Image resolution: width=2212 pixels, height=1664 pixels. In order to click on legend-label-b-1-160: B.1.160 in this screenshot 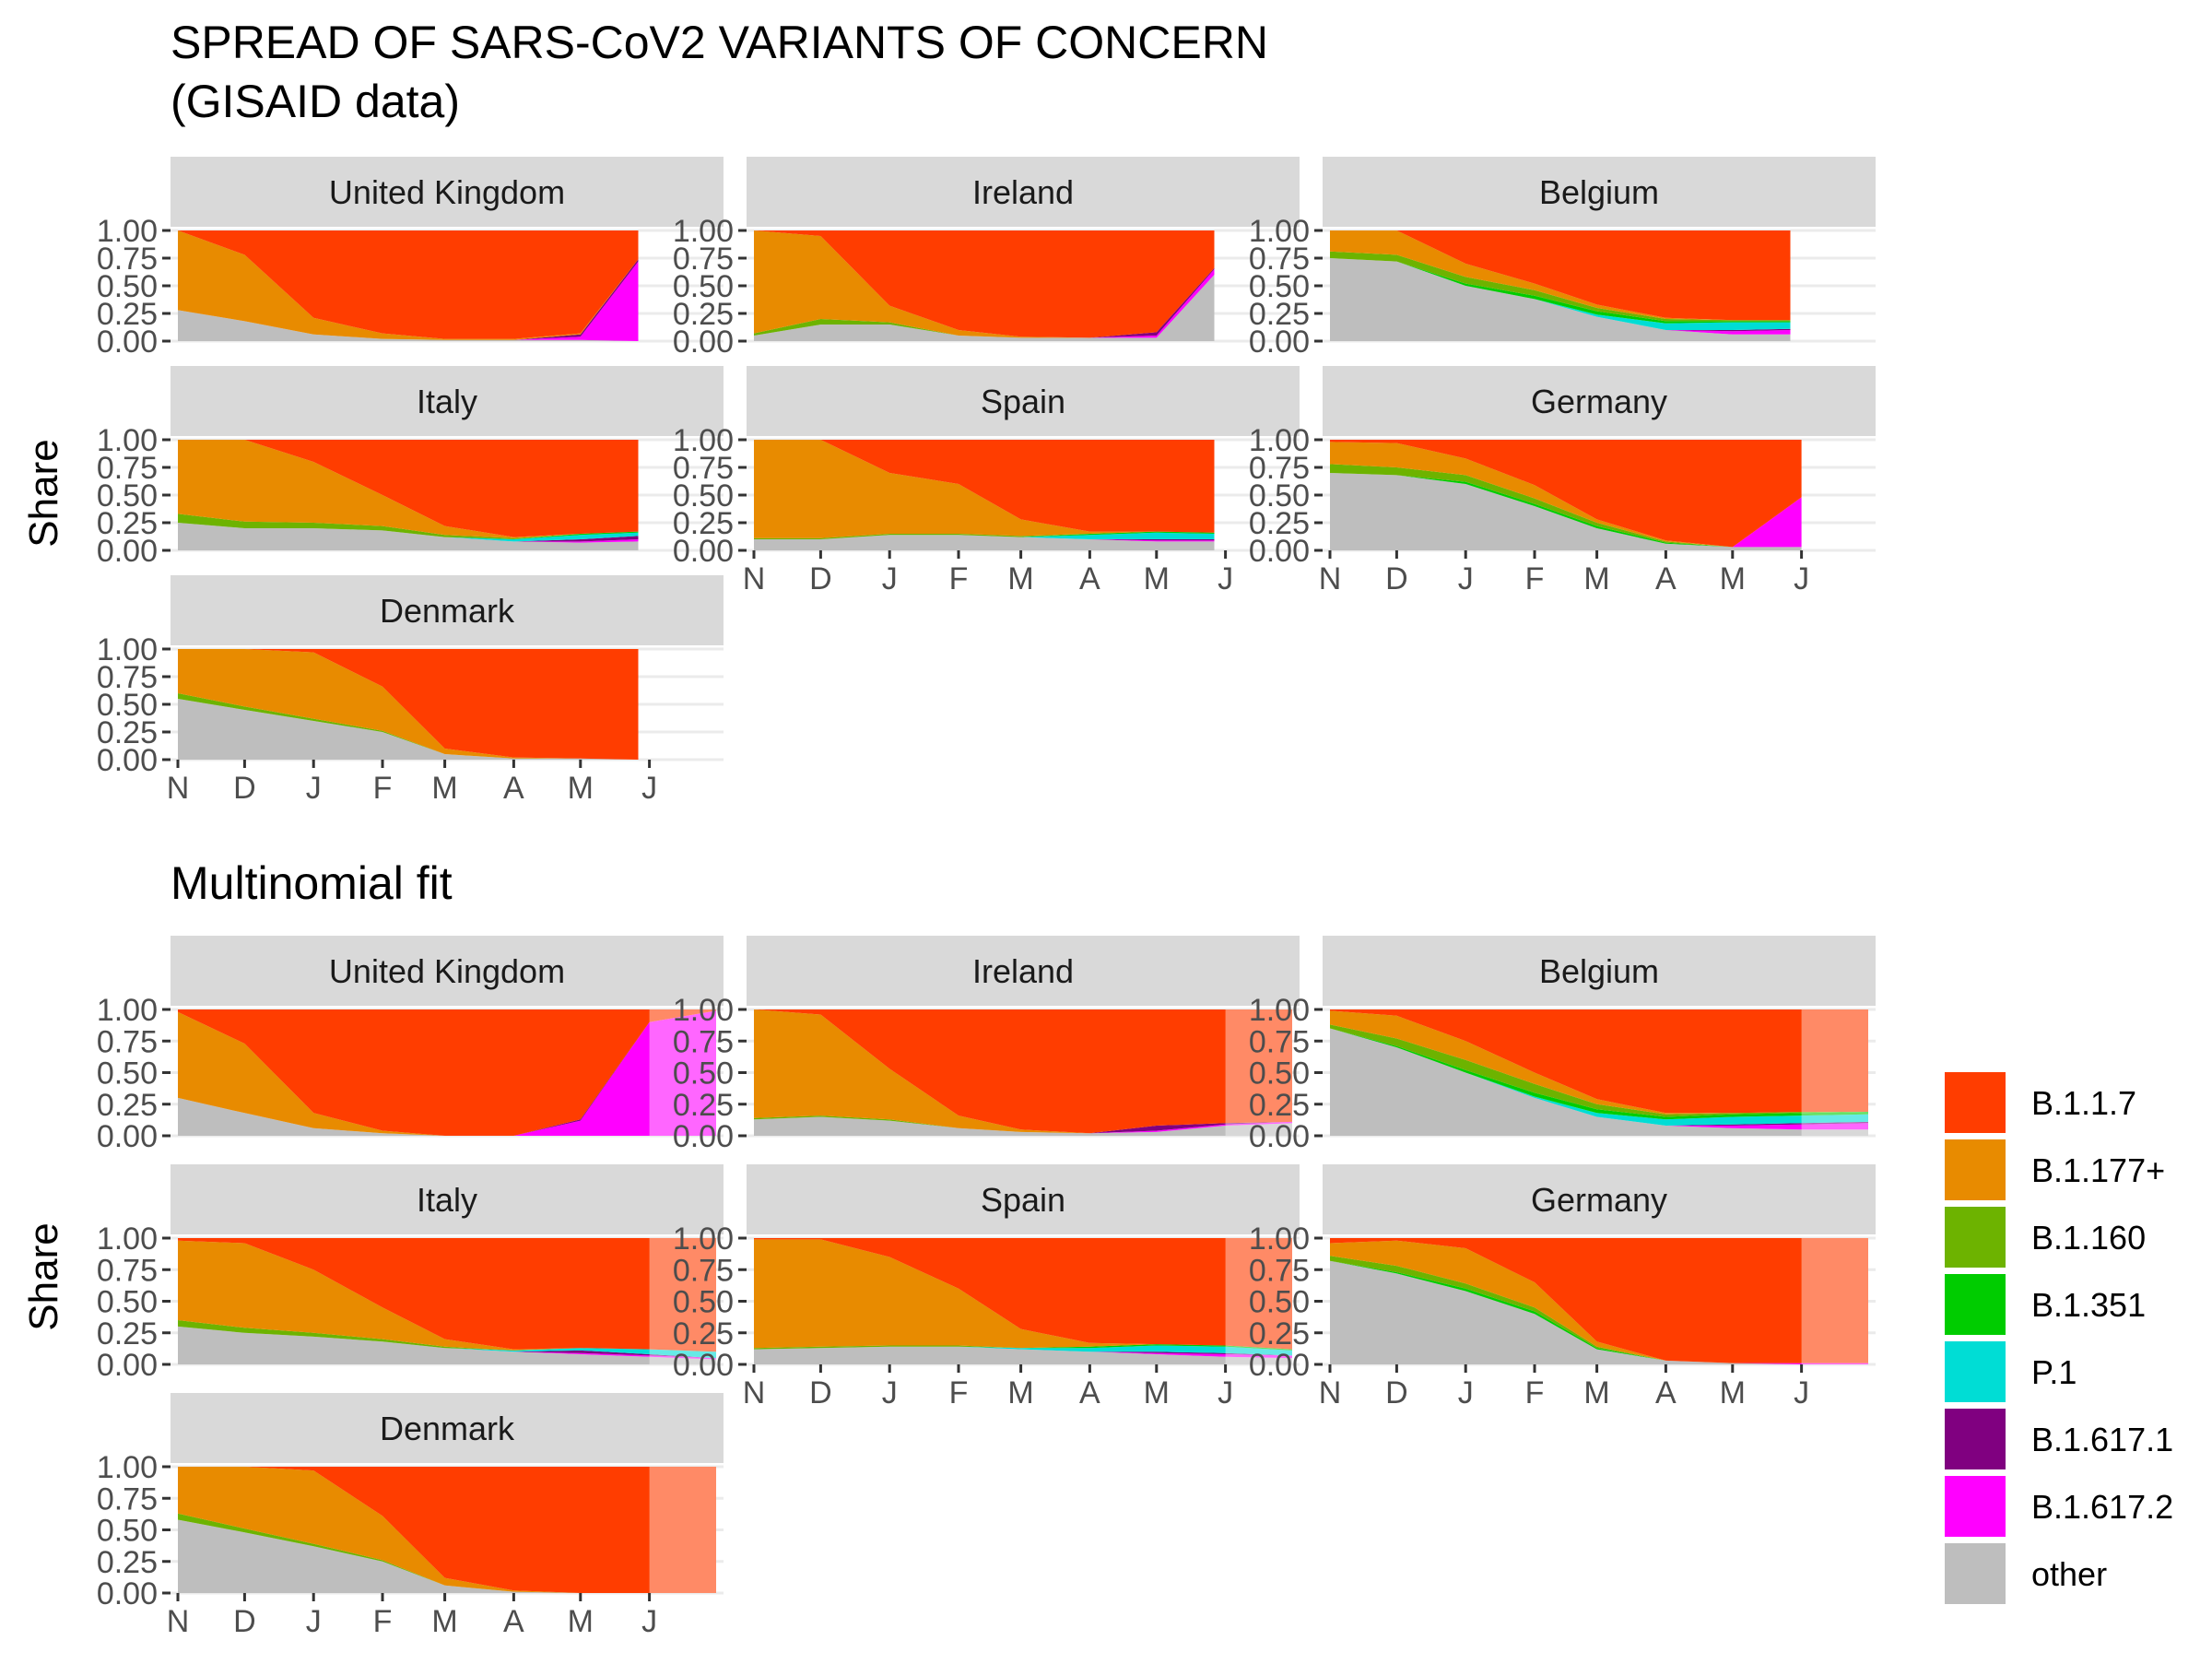, I will do `click(2088, 1238)`.